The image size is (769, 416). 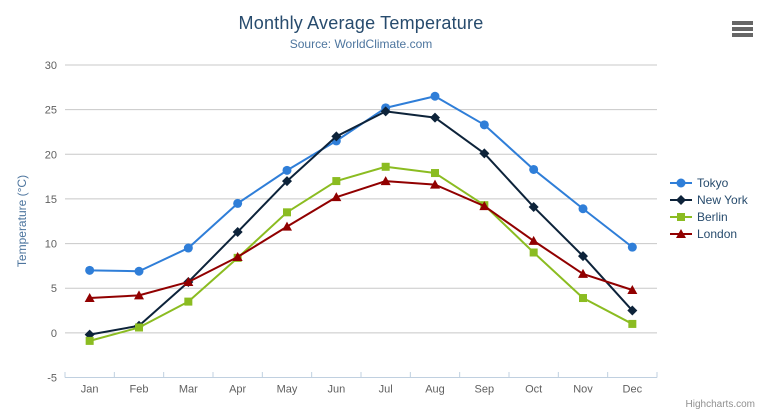 What do you see at coordinates (722, 199) in the screenshot?
I see `legend-item-label: New York` at bounding box center [722, 199].